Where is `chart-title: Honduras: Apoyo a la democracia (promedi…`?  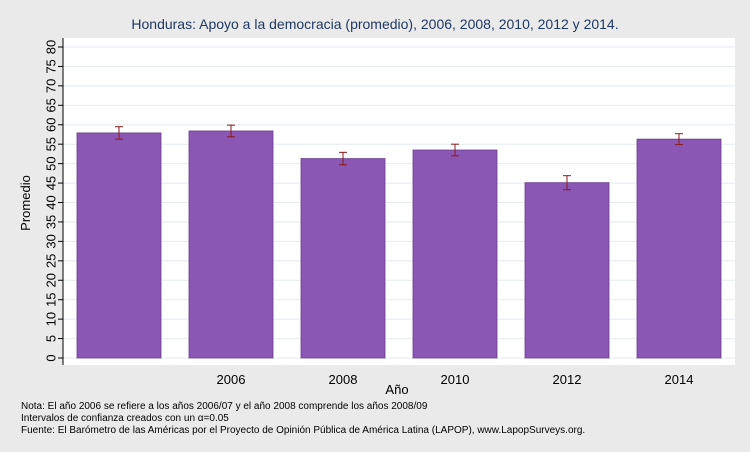
chart-title: Honduras: Apoyo a la democracia (promedi… is located at coordinates (375, 24).